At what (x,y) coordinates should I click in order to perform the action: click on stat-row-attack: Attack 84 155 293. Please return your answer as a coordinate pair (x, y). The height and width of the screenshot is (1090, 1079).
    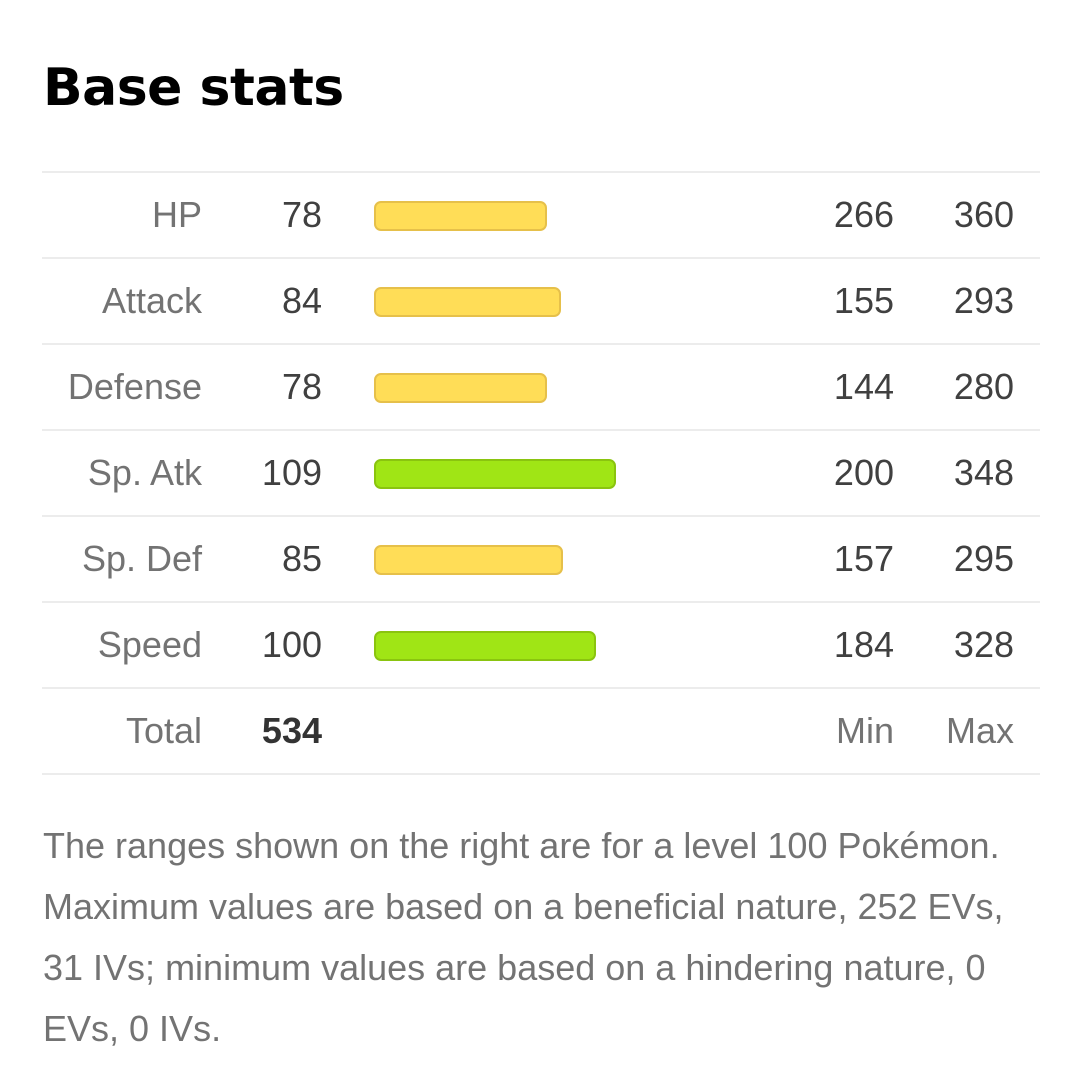
    Looking at the image, I should click on (541, 302).